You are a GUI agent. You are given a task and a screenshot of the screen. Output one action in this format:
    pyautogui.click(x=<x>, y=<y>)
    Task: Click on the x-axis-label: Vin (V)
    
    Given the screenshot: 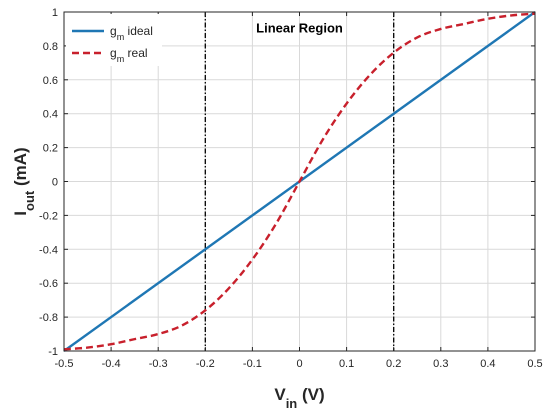 What is the action you would take?
    pyautogui.click(x=299, y=396)
    